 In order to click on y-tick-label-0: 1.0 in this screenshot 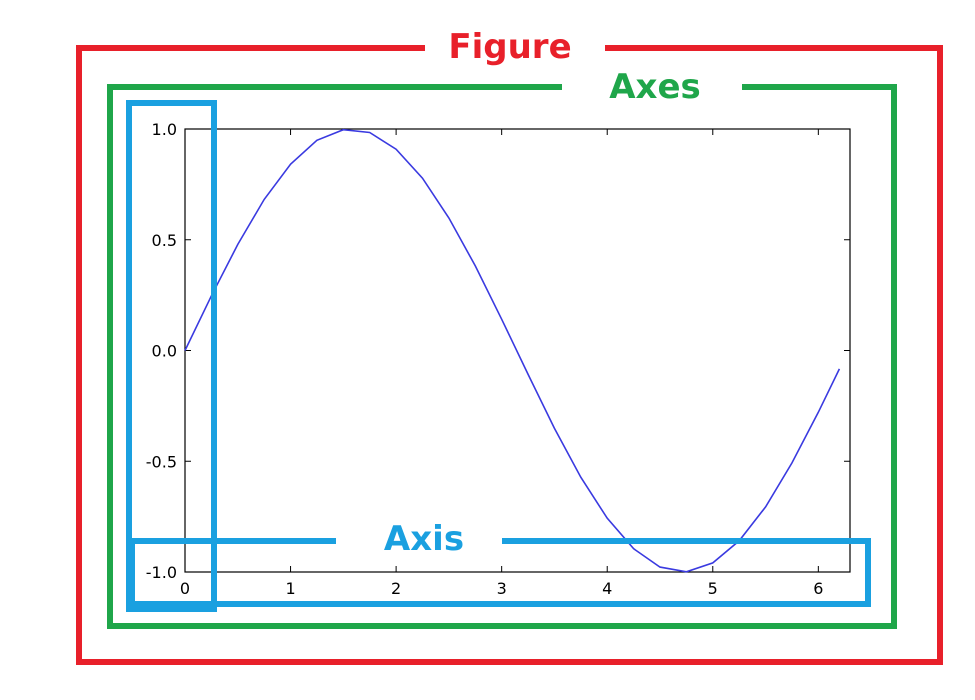, I will do `click(164, 129)`.